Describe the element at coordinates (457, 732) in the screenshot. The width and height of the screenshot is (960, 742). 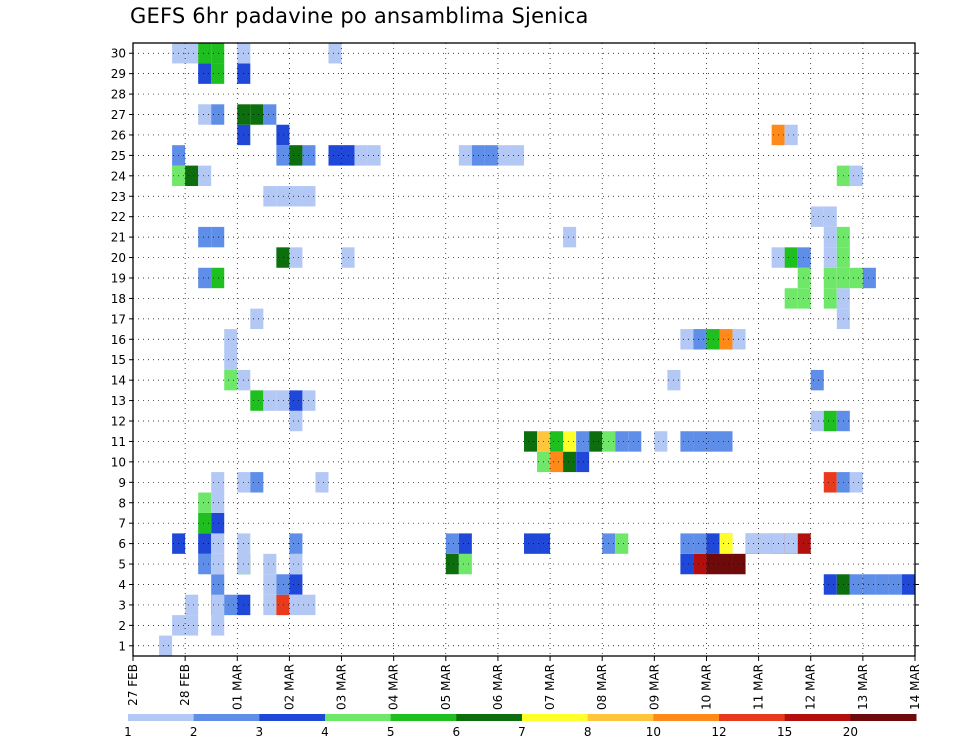
I see `legend-label: 6` at that location.